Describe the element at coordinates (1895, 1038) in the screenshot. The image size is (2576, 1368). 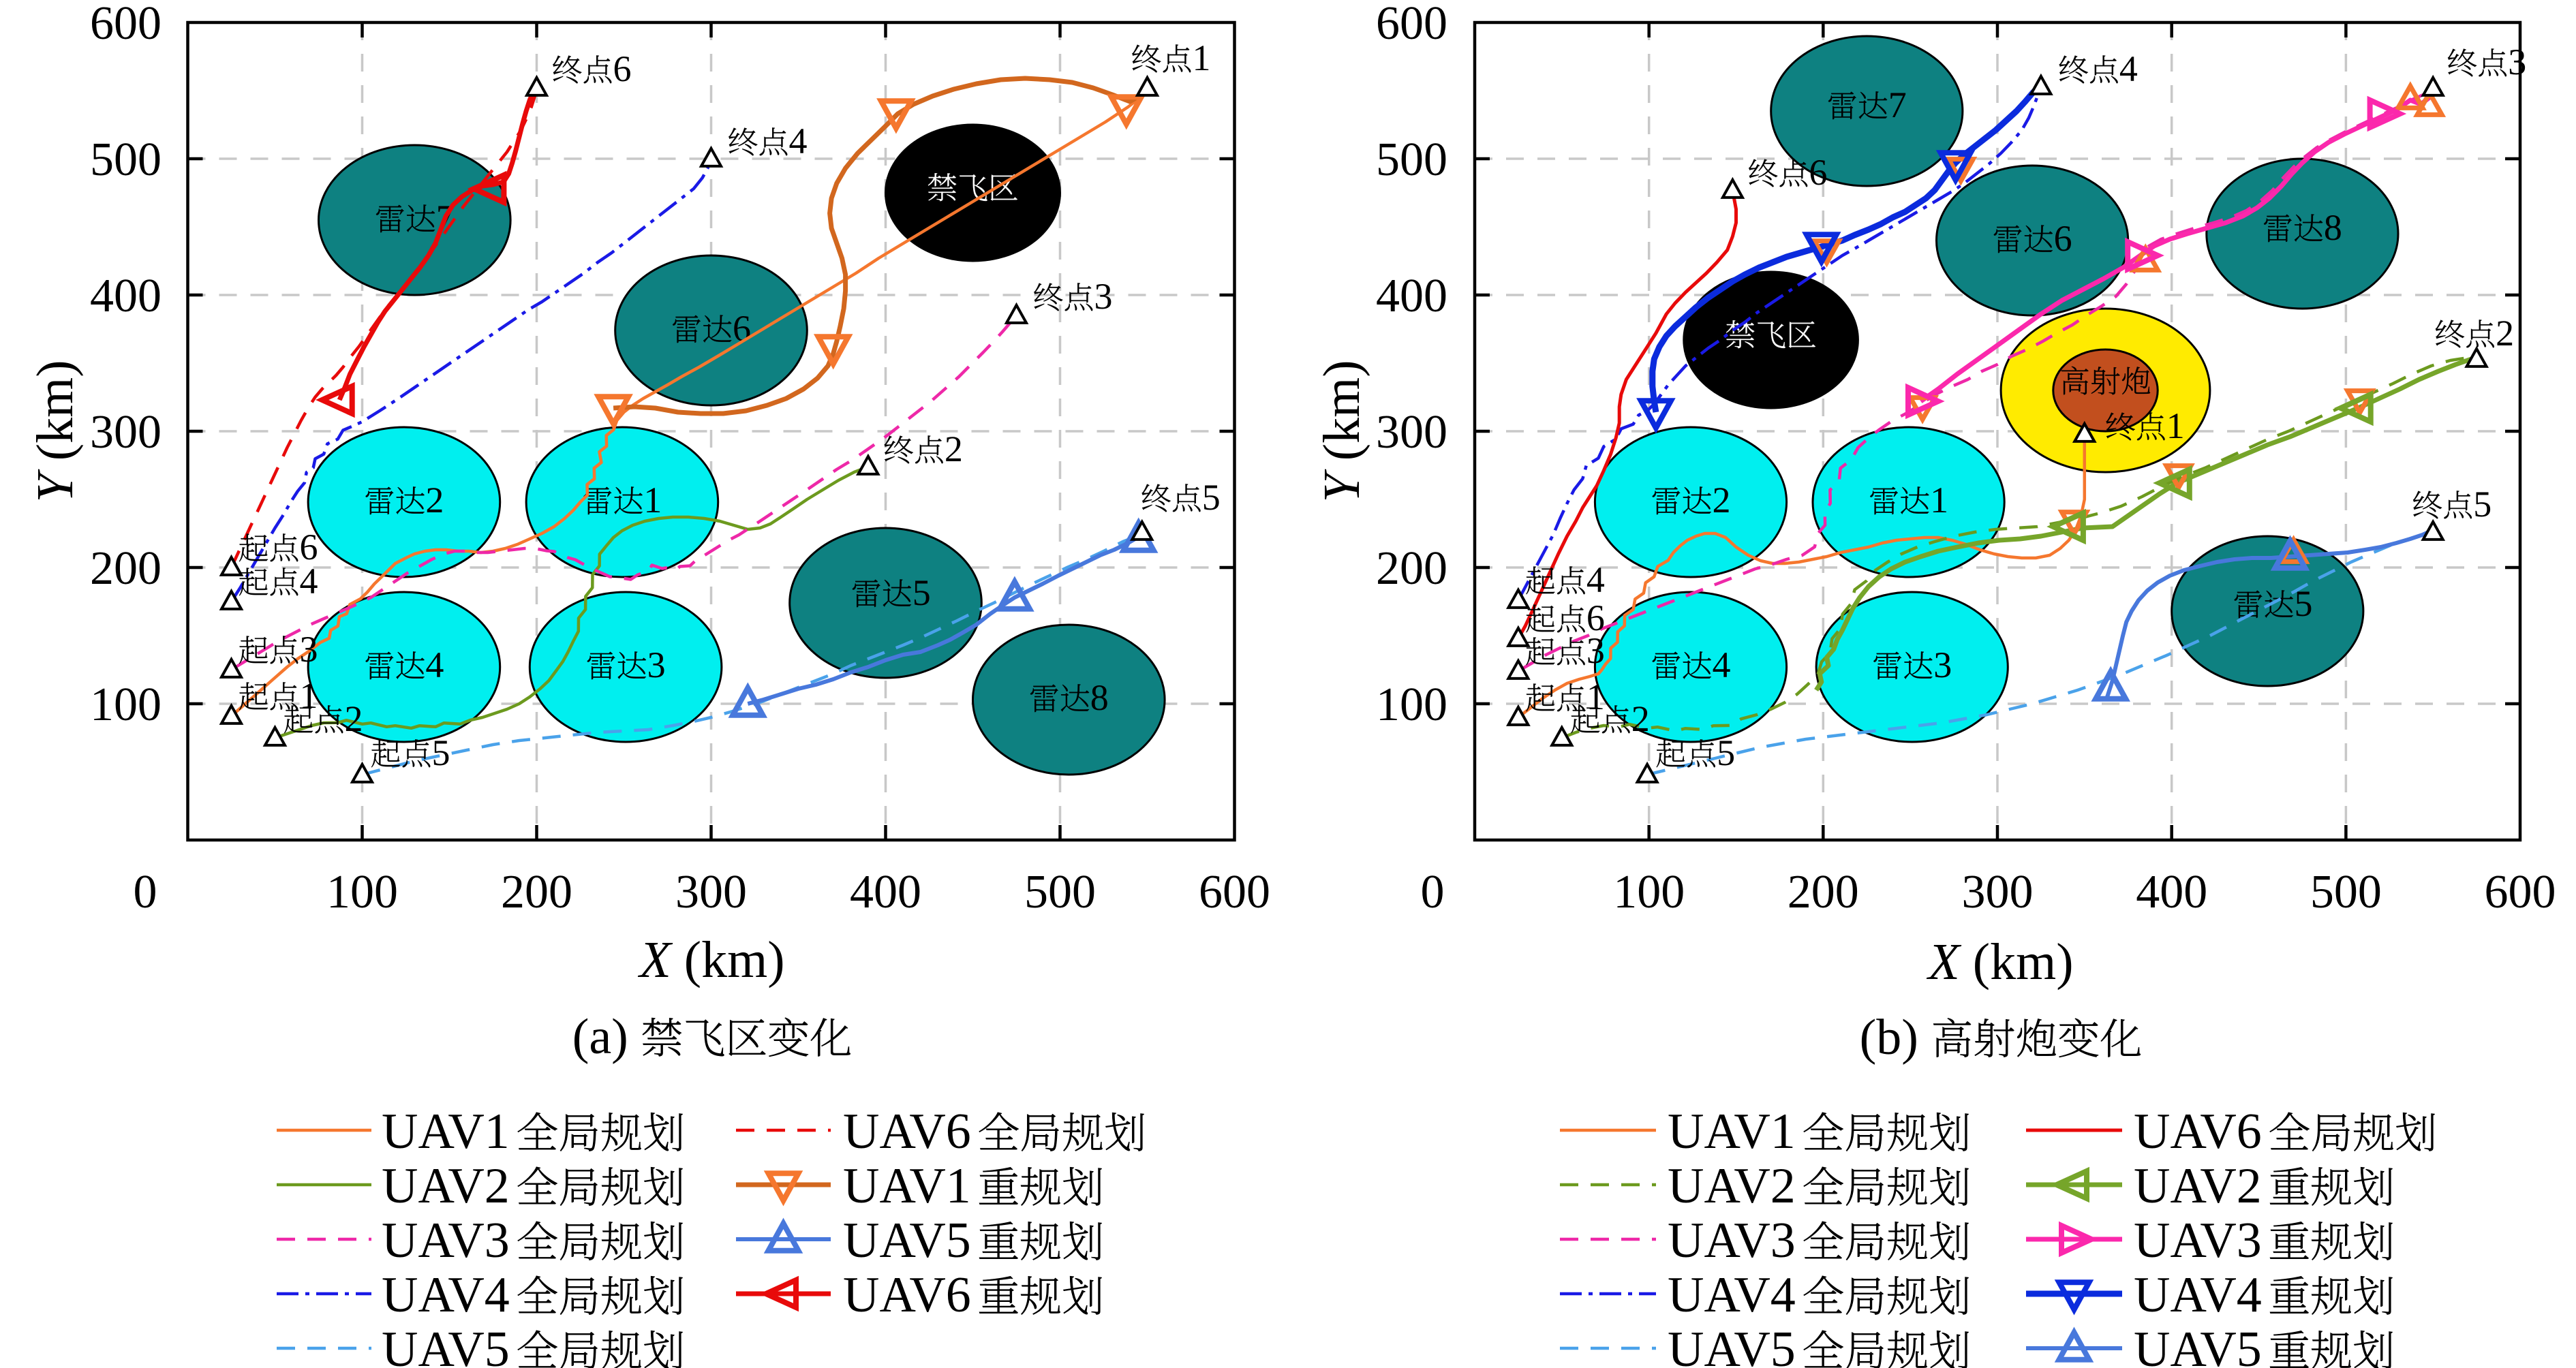
I see `svg-text: (b)` at that location.